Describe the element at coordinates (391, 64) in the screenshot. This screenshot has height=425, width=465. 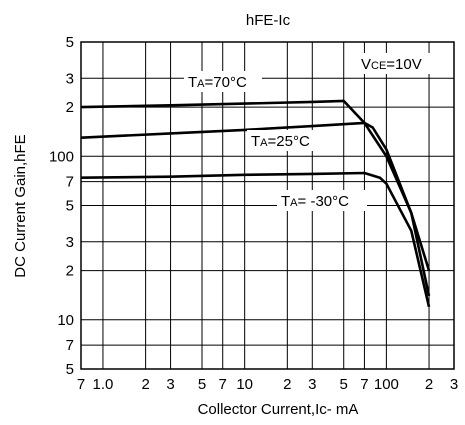
I see `vce-annotation: VCE=10V` at that location.